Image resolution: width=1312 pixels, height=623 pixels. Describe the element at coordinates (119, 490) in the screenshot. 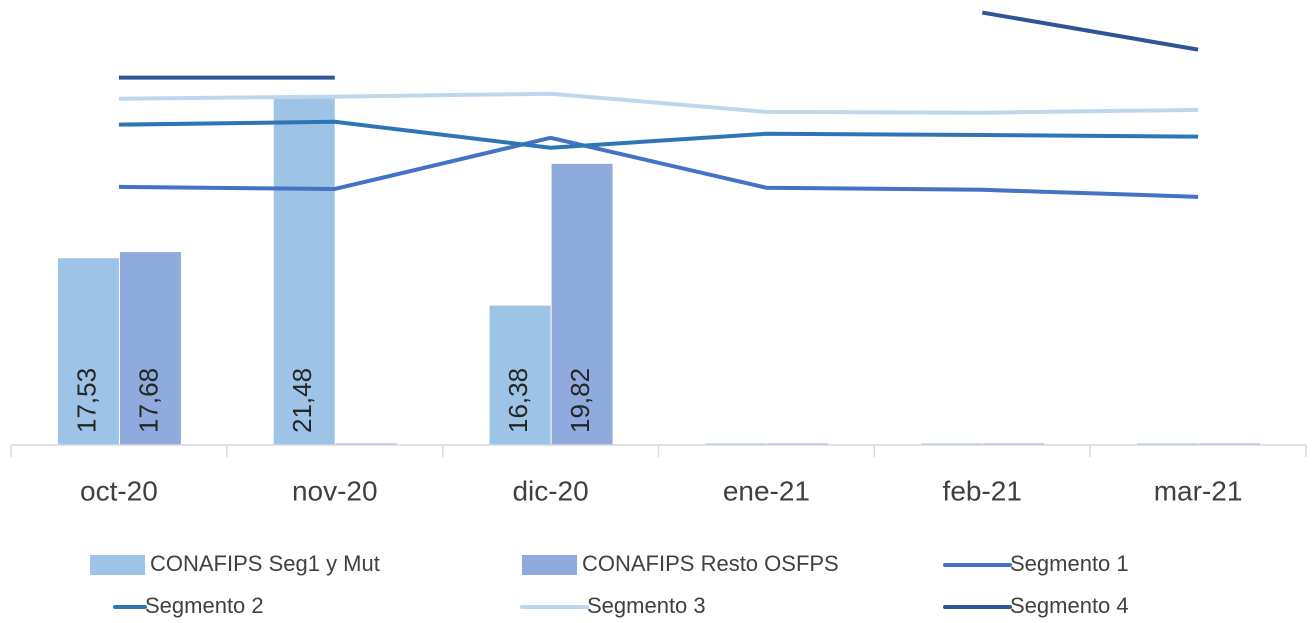

I see `x-tick-label: oct-20` at that location.